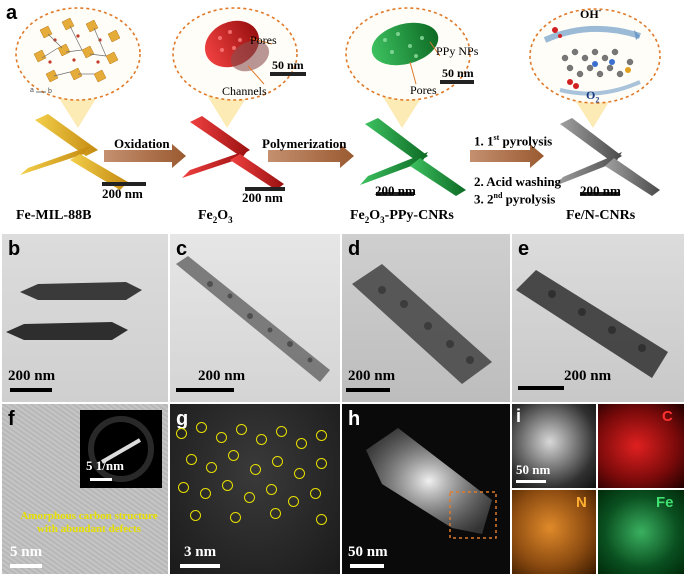  Describe the element at coordinates (215, 216) in the screenshot. I see `step2-name: Fe2O3` at that location.